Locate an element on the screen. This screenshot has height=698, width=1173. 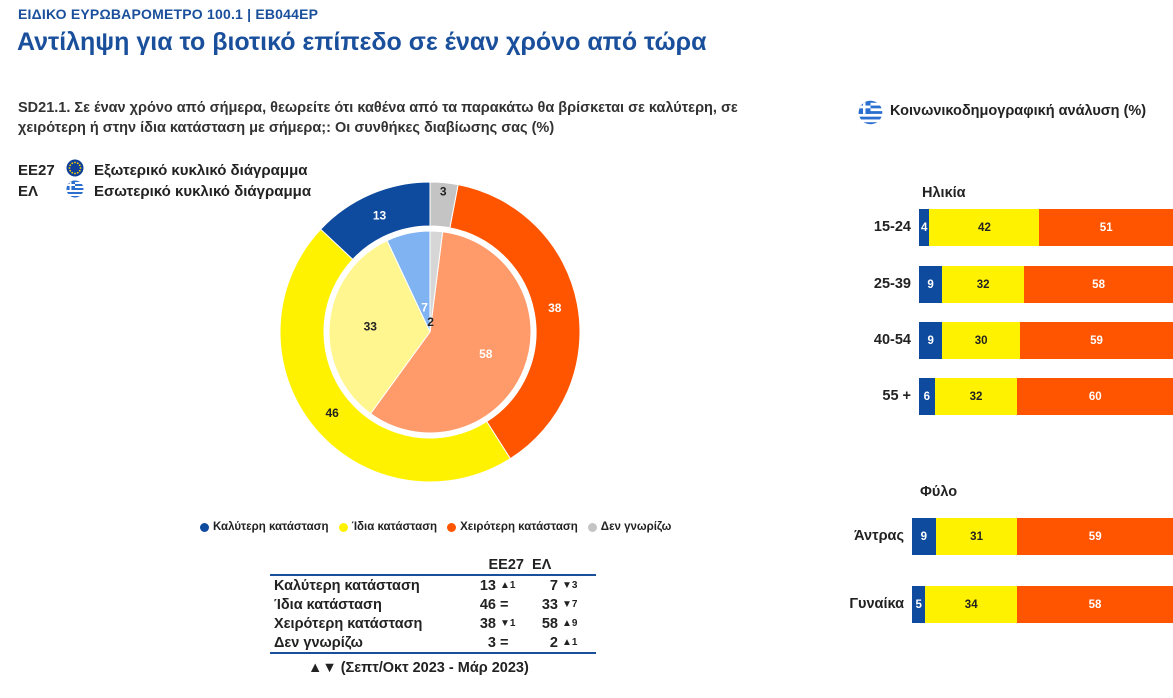
age-segment-worse: 58 is located at coordinates (1098, 284).